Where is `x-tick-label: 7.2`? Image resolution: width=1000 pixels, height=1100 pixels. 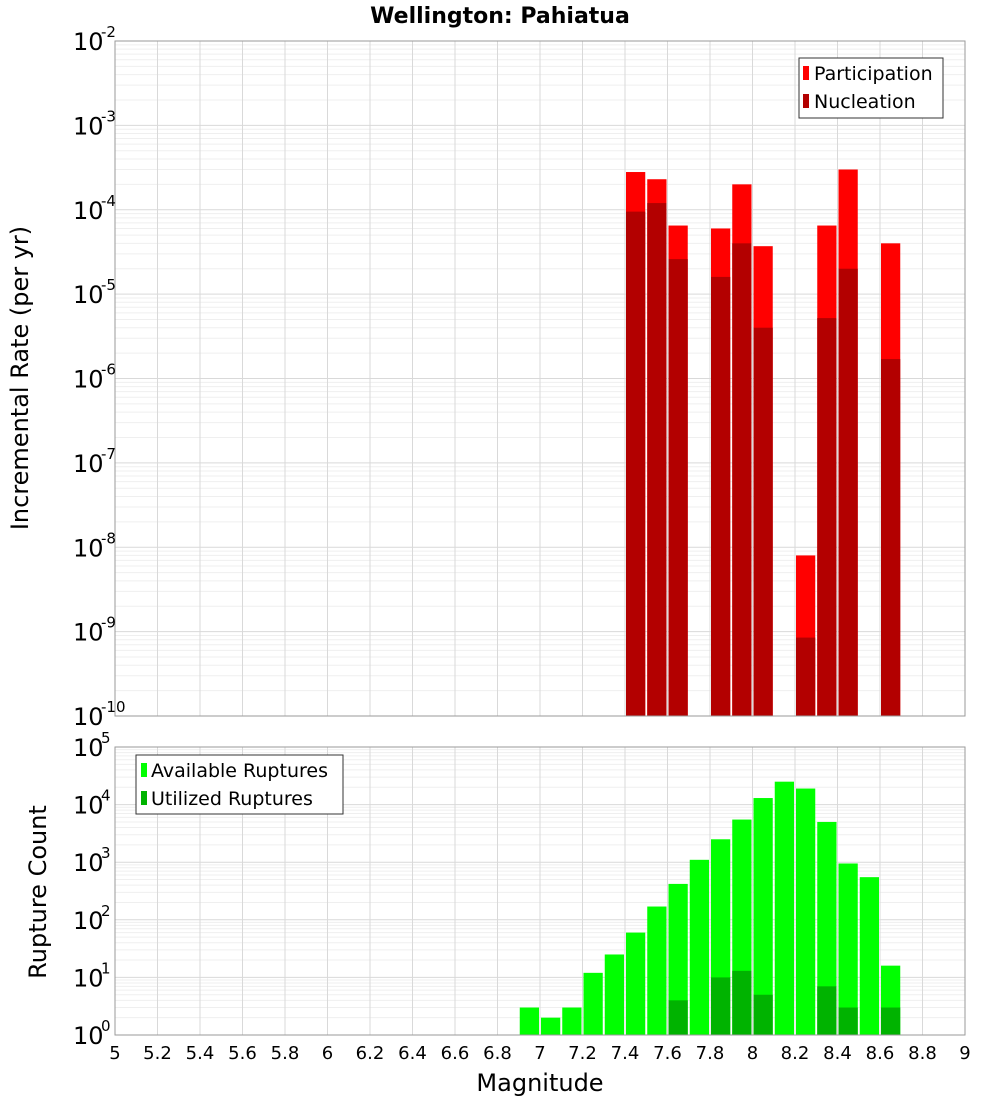 x-tick-label: 7.2 is located at coordinates (582, 1053).